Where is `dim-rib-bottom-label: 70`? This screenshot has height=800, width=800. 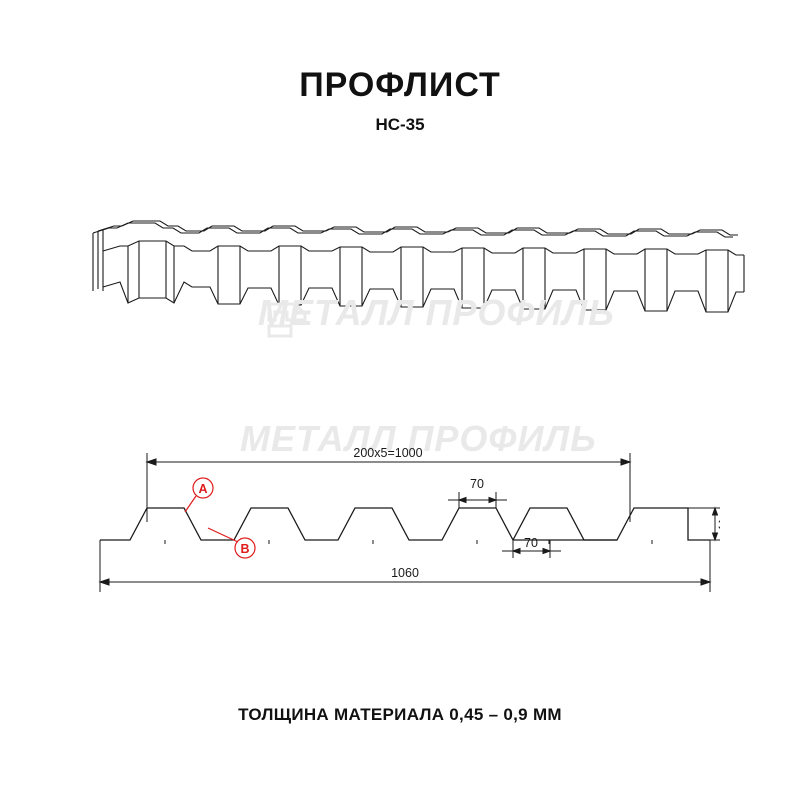
dim-rib-bottom-label: 70 is located at coordinates (531, 543).